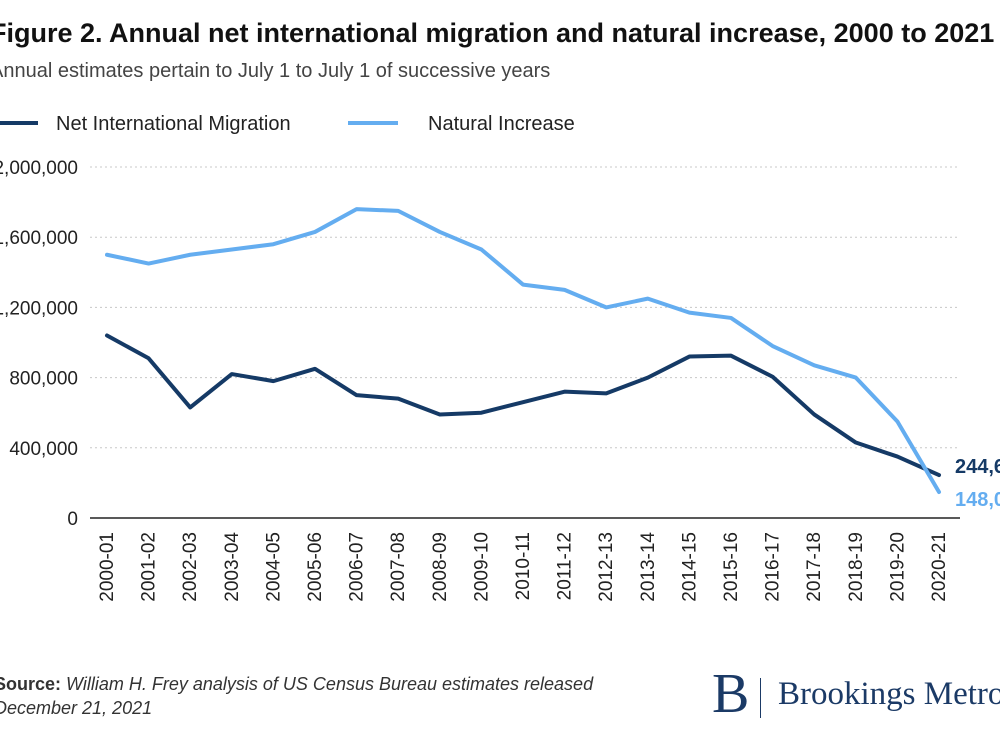 This screenshot has height=750, width=1000. I want to click on end-labels: 244,622 148,043, so click(977, 483).